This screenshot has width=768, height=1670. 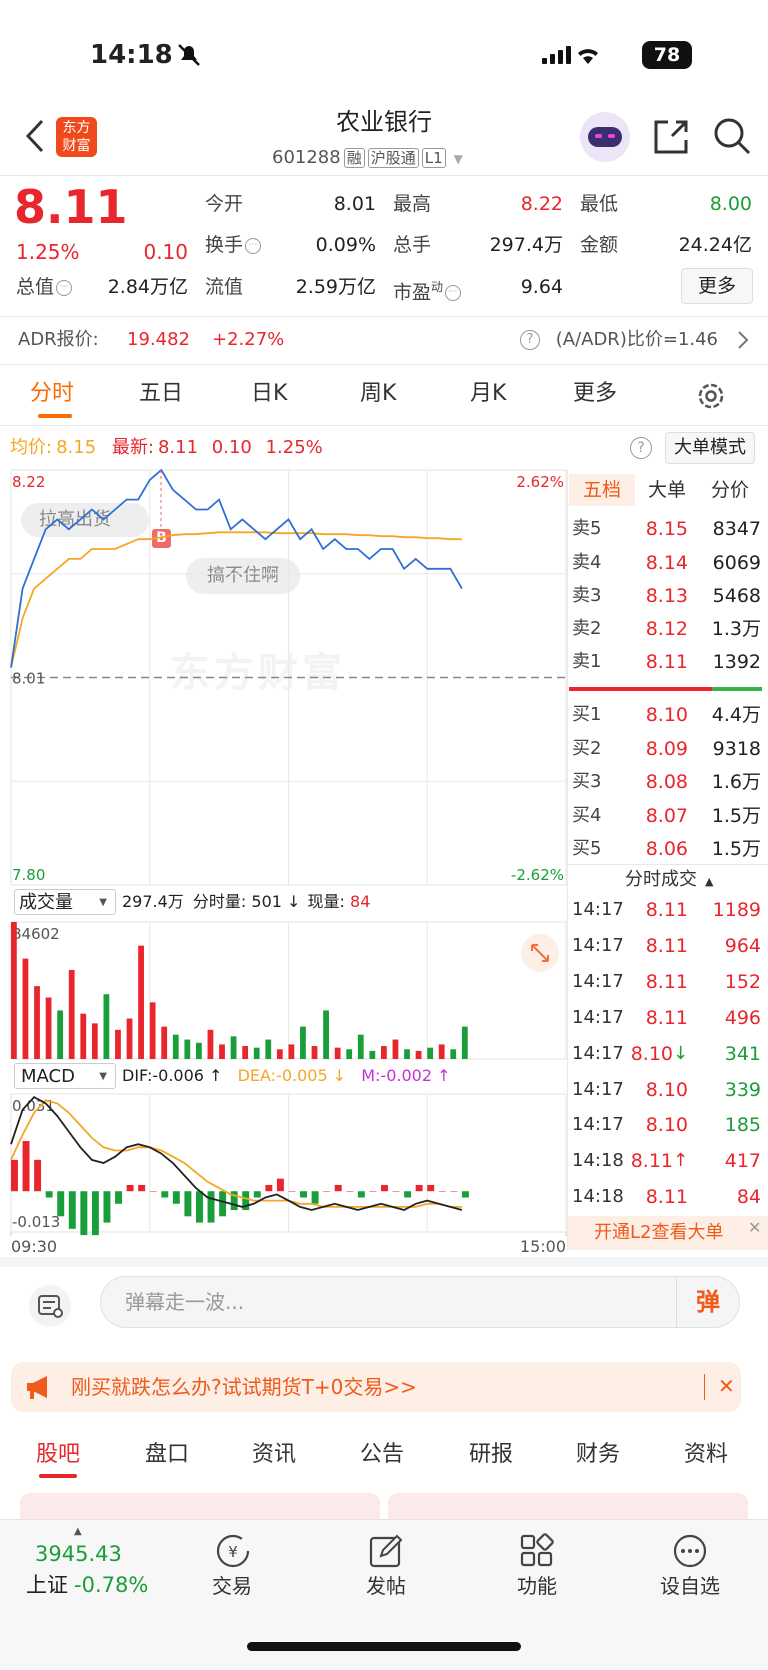 I want to click on book-label: 卖1, so click(x=587, y=661).